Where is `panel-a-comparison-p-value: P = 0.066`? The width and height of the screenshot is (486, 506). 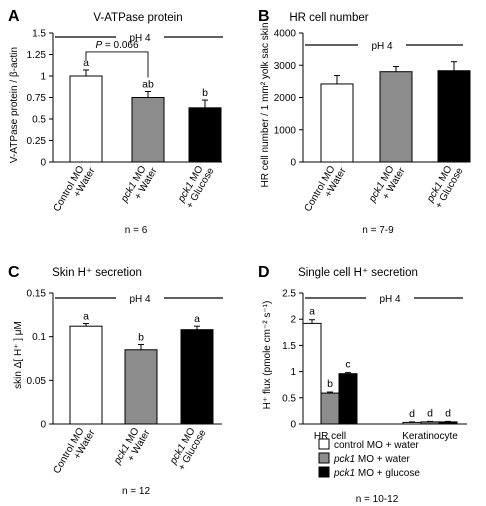 panel-a-comparison-p-value: P = 0.066 is located at coordinates (117, 45).